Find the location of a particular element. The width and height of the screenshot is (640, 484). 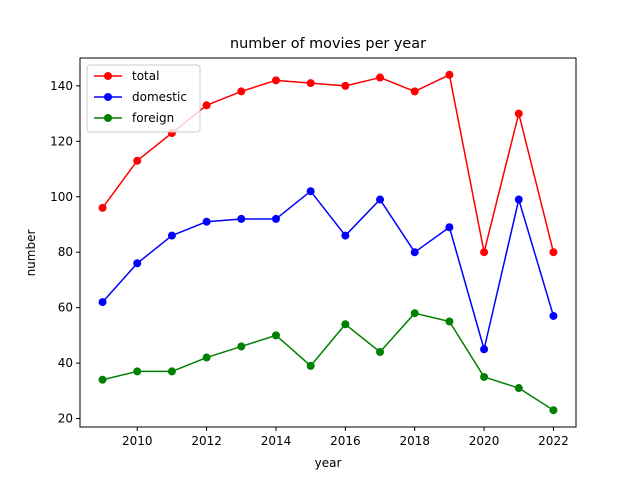

legend: total domestic foreign is located at coordinates (143, 98).